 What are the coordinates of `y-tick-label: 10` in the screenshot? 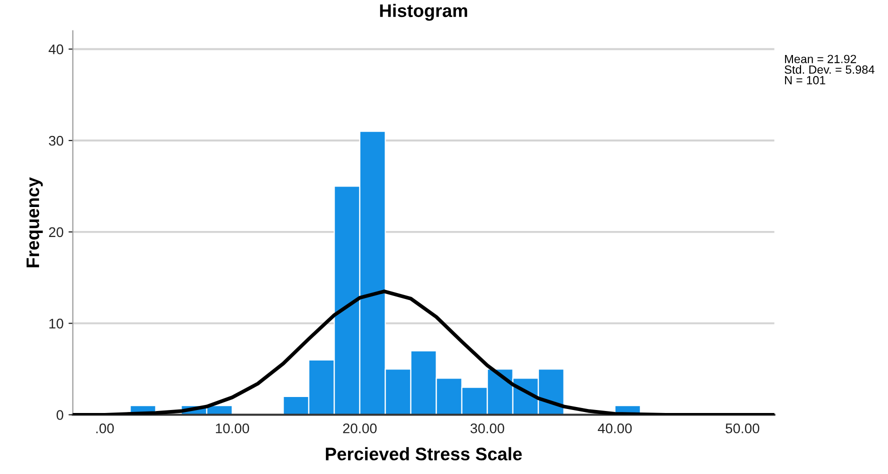 It's located at (56, 323).